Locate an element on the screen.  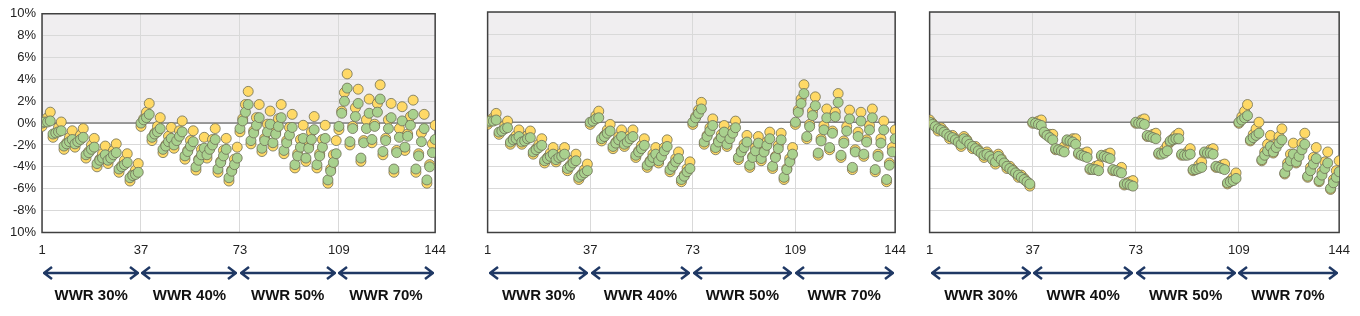
y-tick-label: -2% is located at coordinates (24, 144).